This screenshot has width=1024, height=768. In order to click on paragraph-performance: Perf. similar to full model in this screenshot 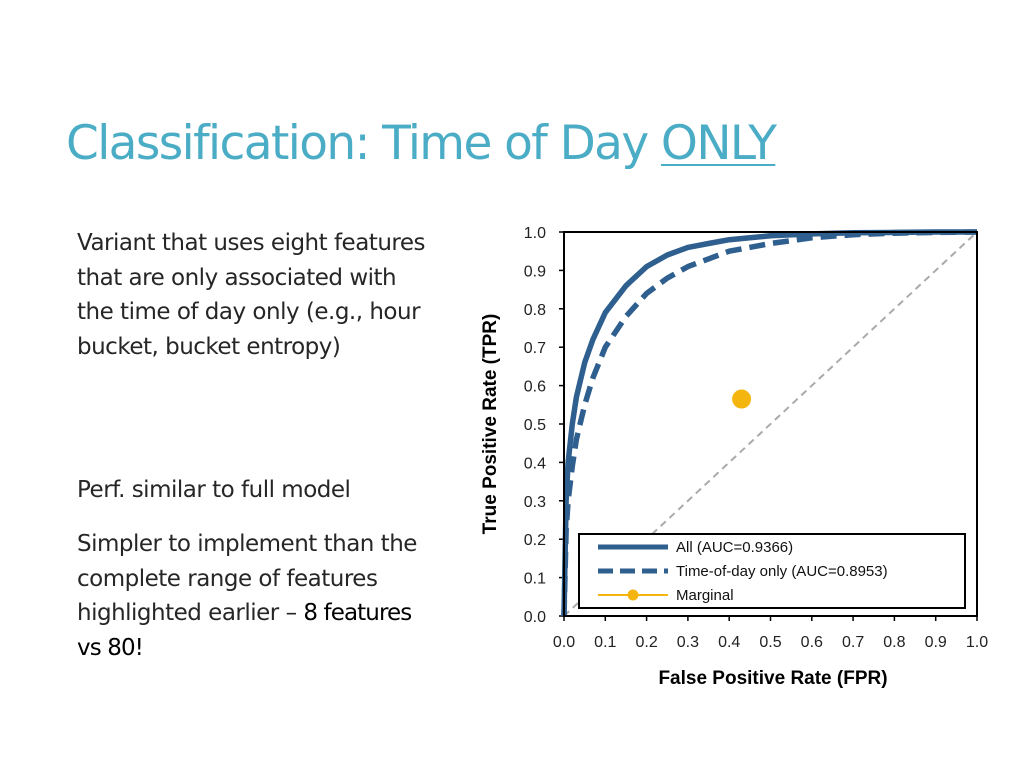, I will do `click(214, 490)`.